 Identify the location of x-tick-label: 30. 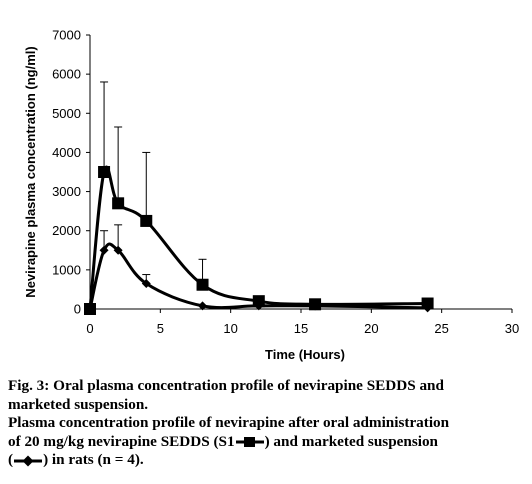
(512, 328).